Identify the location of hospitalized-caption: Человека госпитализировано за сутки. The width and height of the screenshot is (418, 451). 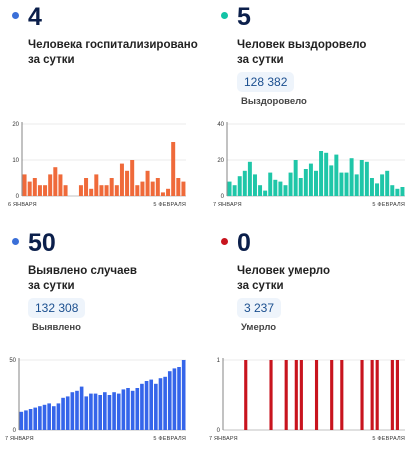
(113, 52).